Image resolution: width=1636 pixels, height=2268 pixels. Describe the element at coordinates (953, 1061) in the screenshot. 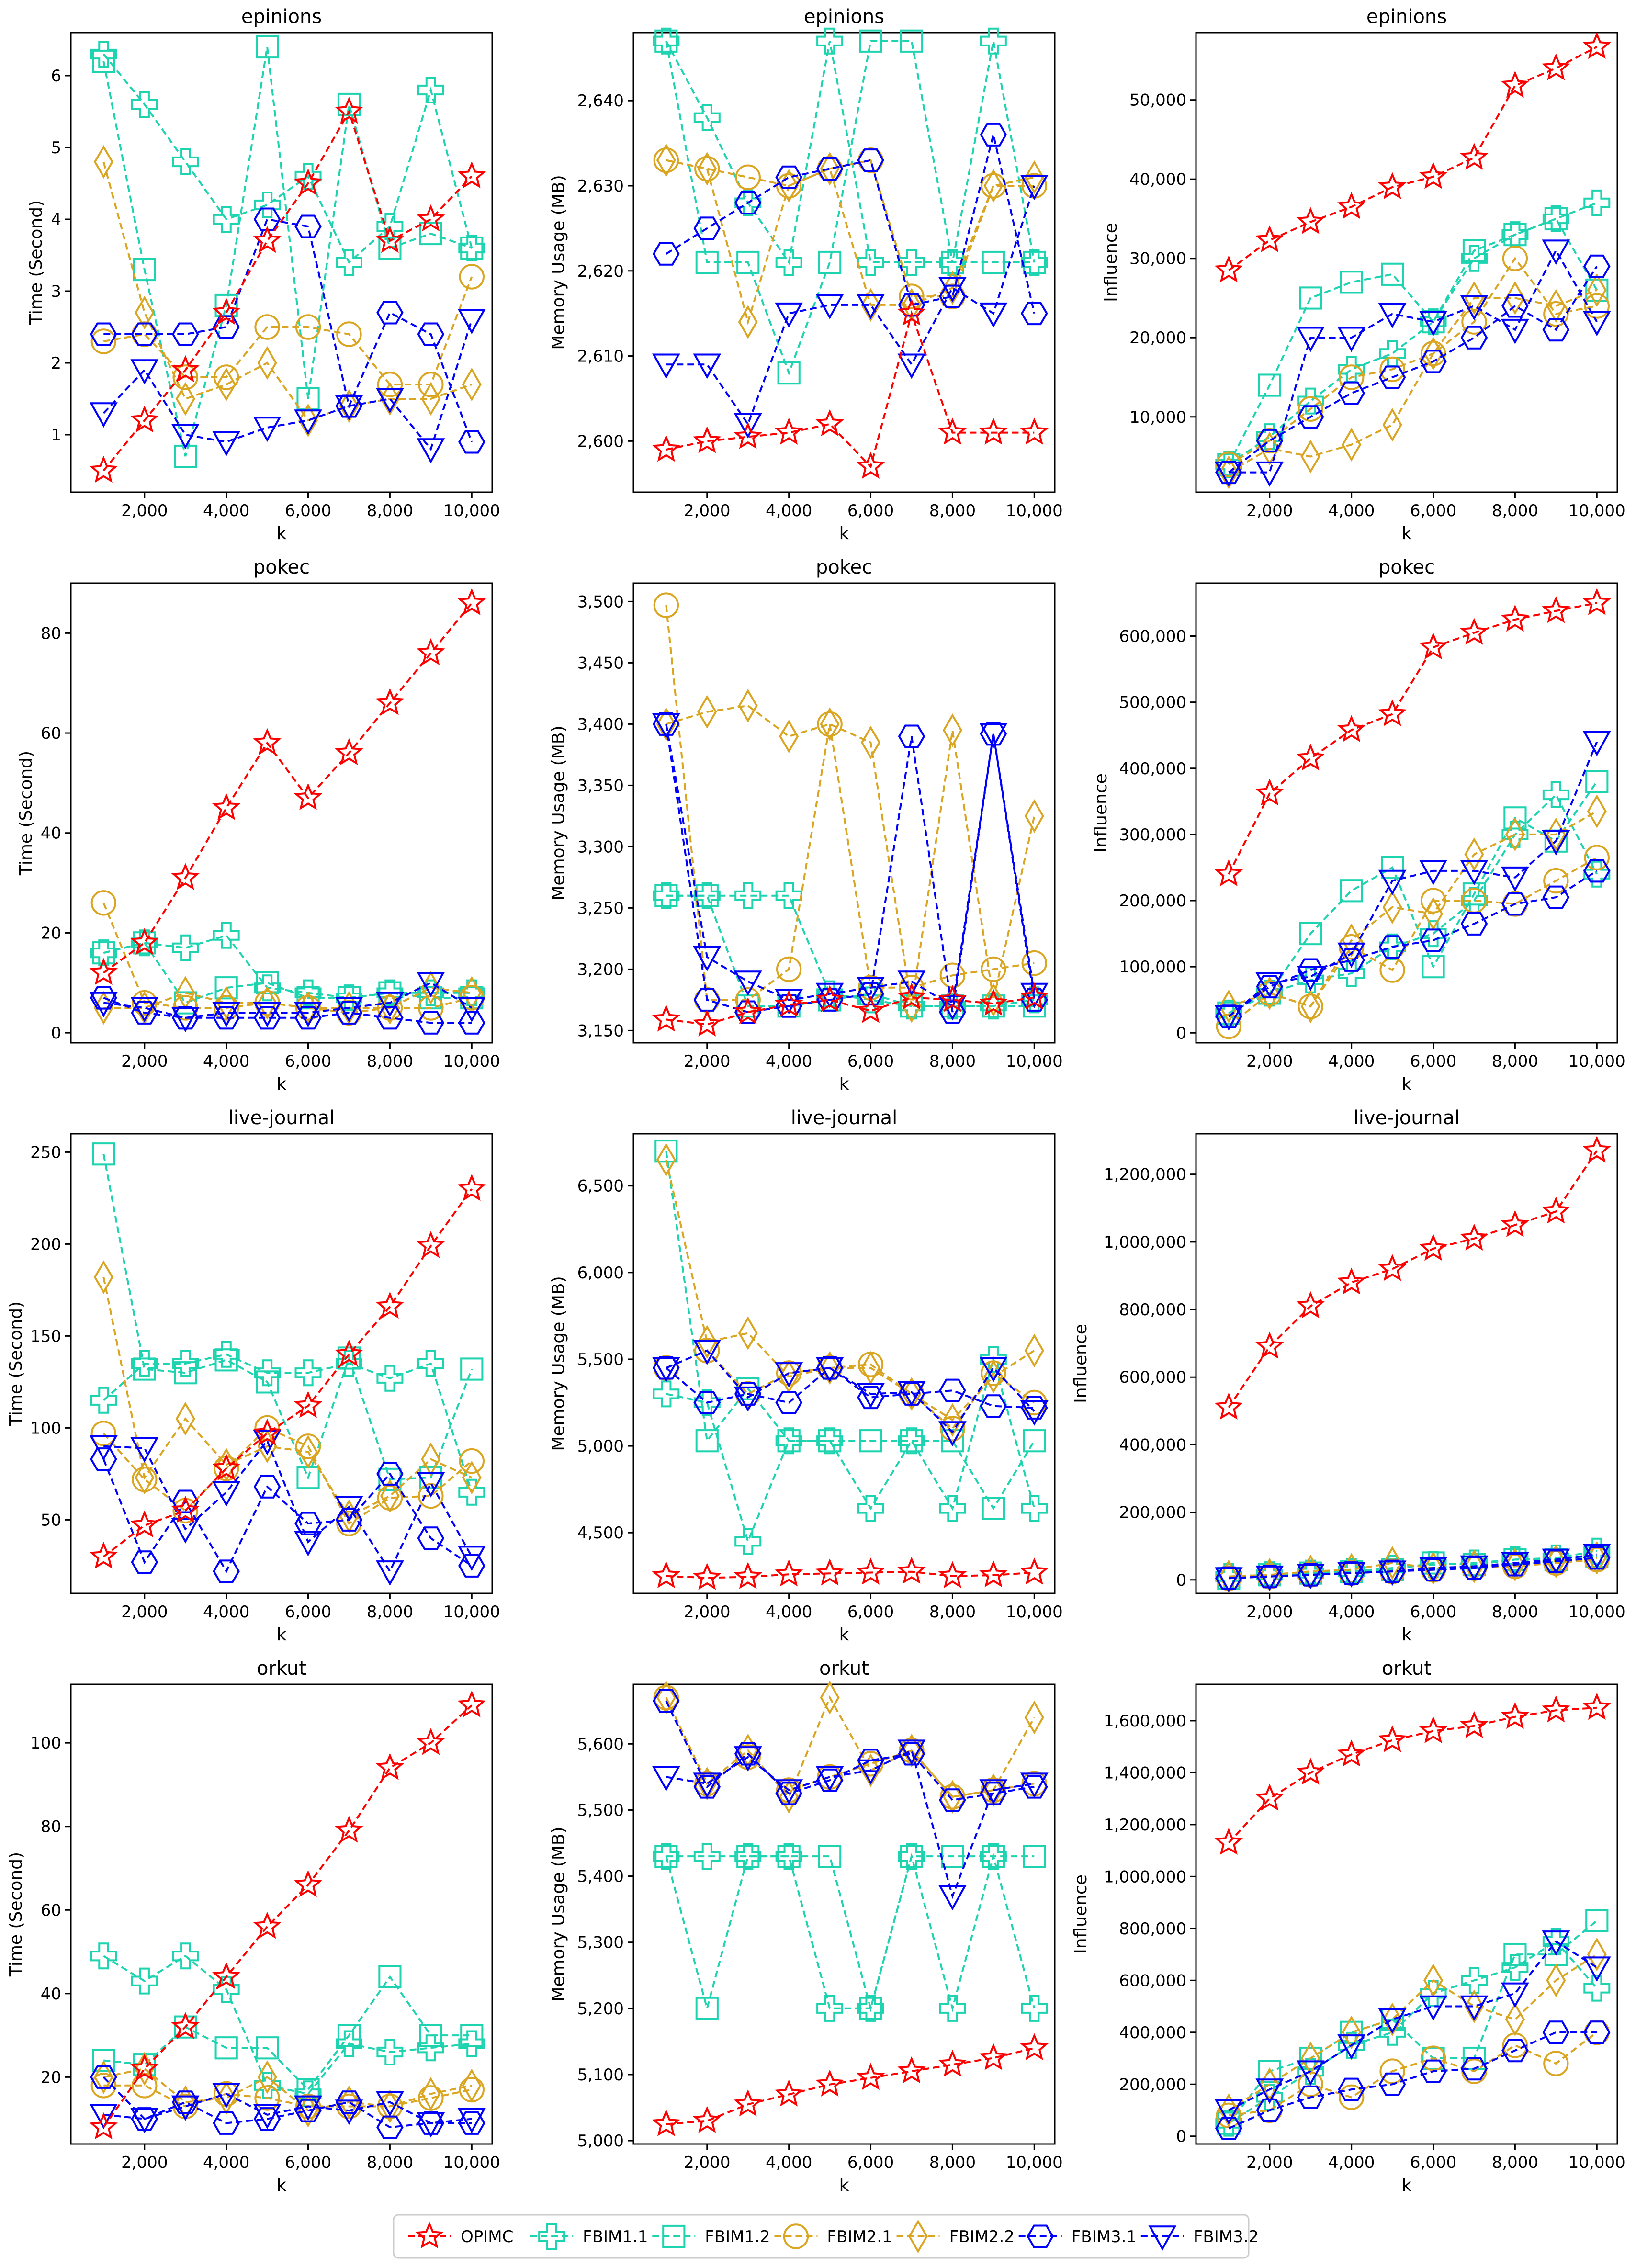

I see `x-tick-label: 8,000` at that location.